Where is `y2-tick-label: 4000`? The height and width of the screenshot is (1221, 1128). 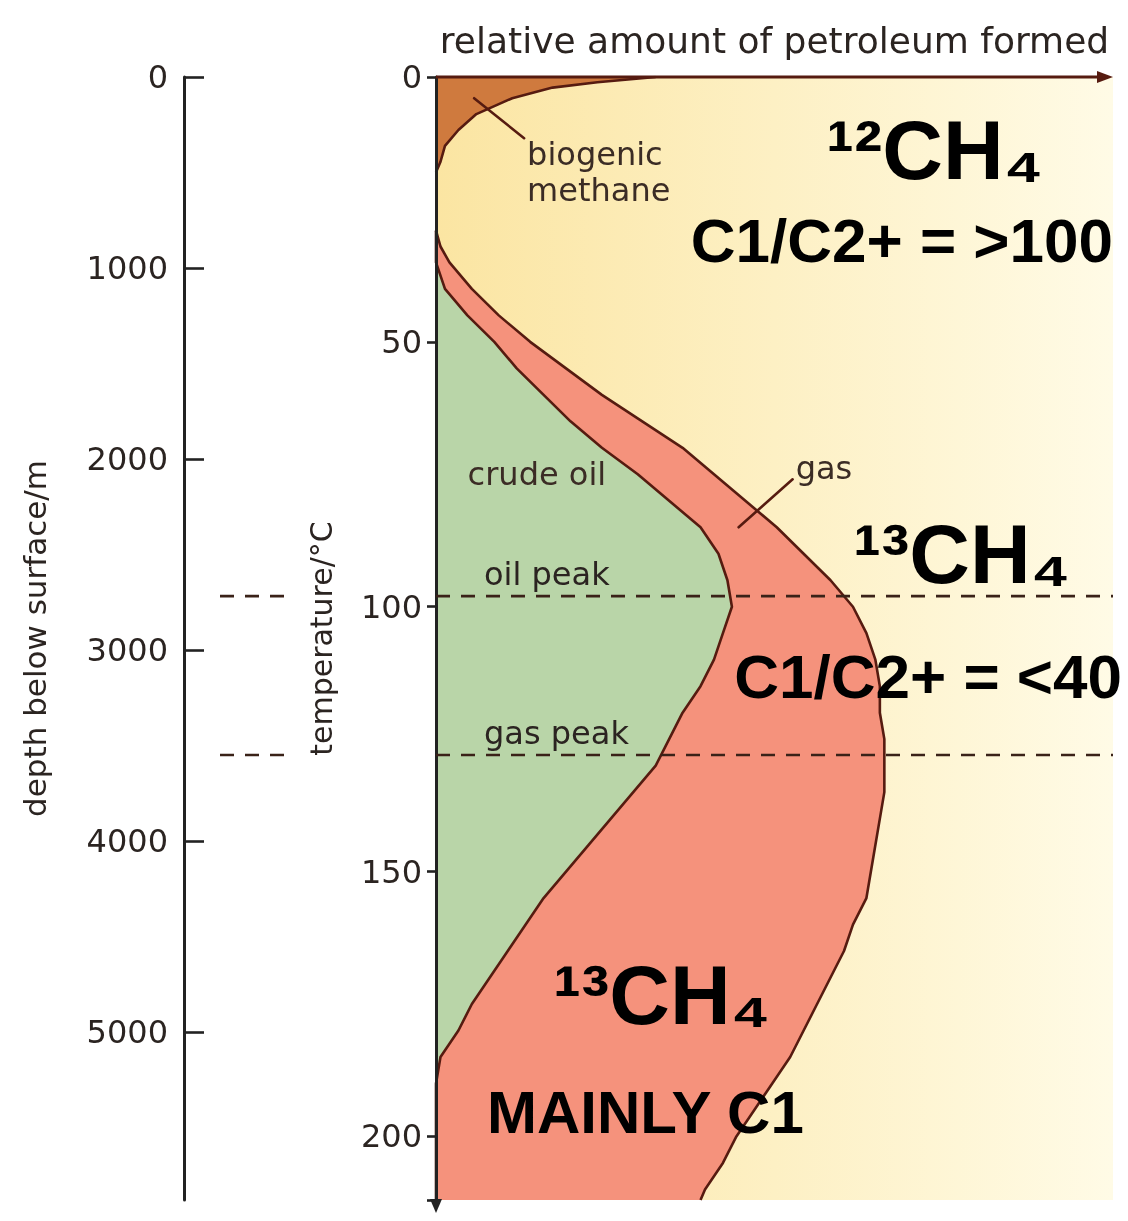 y2-tick-label: 4000 is located at coordinates (127, 840).